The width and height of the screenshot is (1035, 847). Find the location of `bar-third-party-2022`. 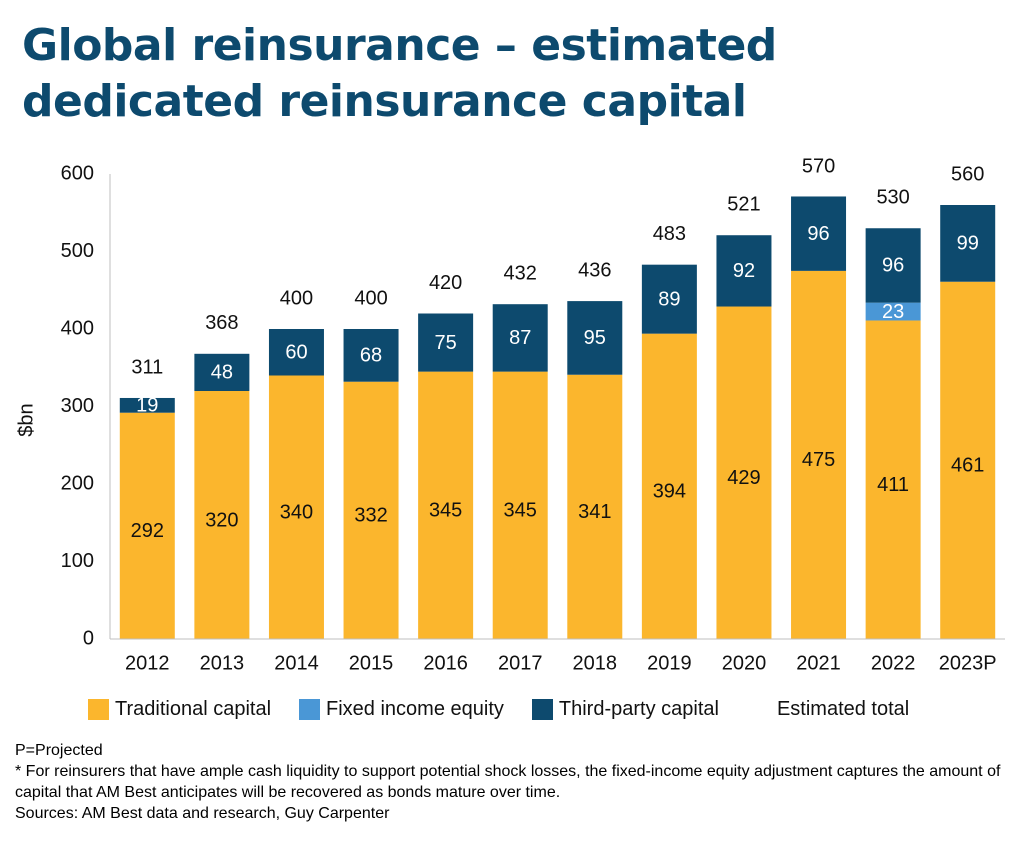

bar-third-party-2022 is located at coordinates (893, 265).